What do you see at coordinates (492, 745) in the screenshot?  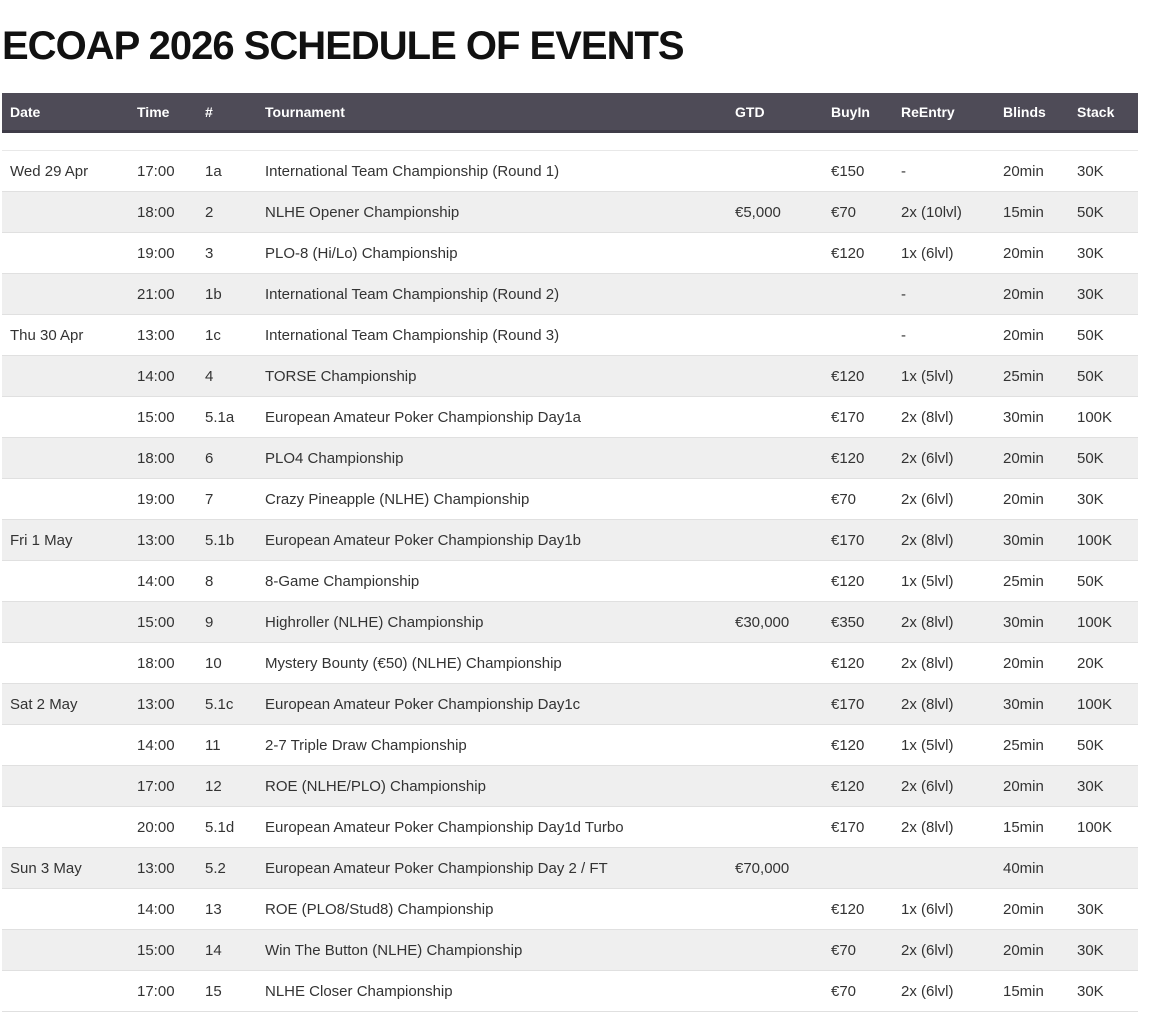 I see `cell-tournament: 2-7 Triple Draw Championship` at bounding box center [492, 745].